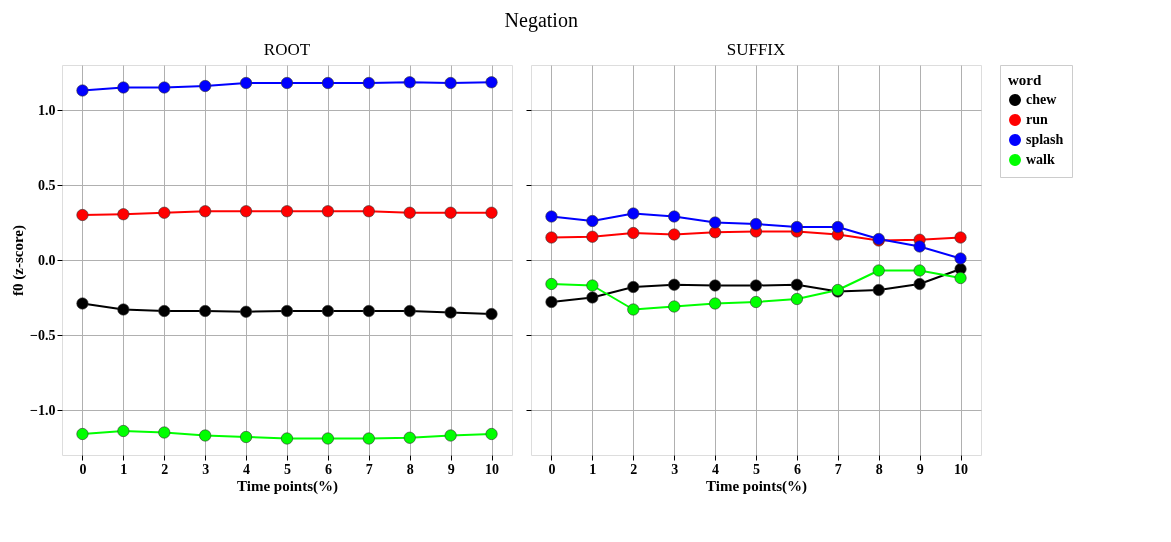  Describe the element at coordinates (1040, 159) in the screenshot. I see `legend-label: walk` at that location.